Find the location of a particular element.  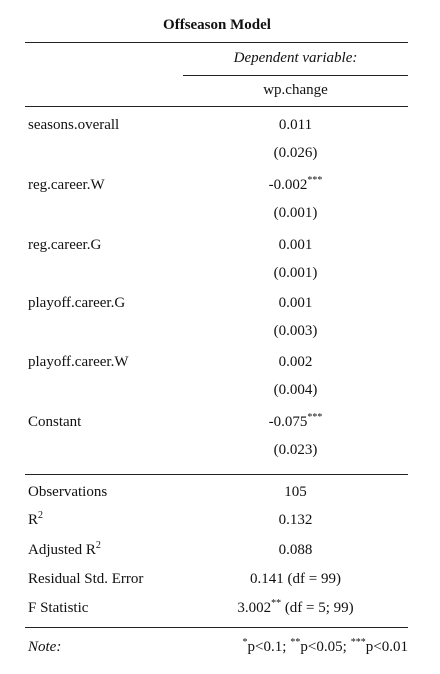

standard-error: (0.003) is located at coordinates (295, 331).